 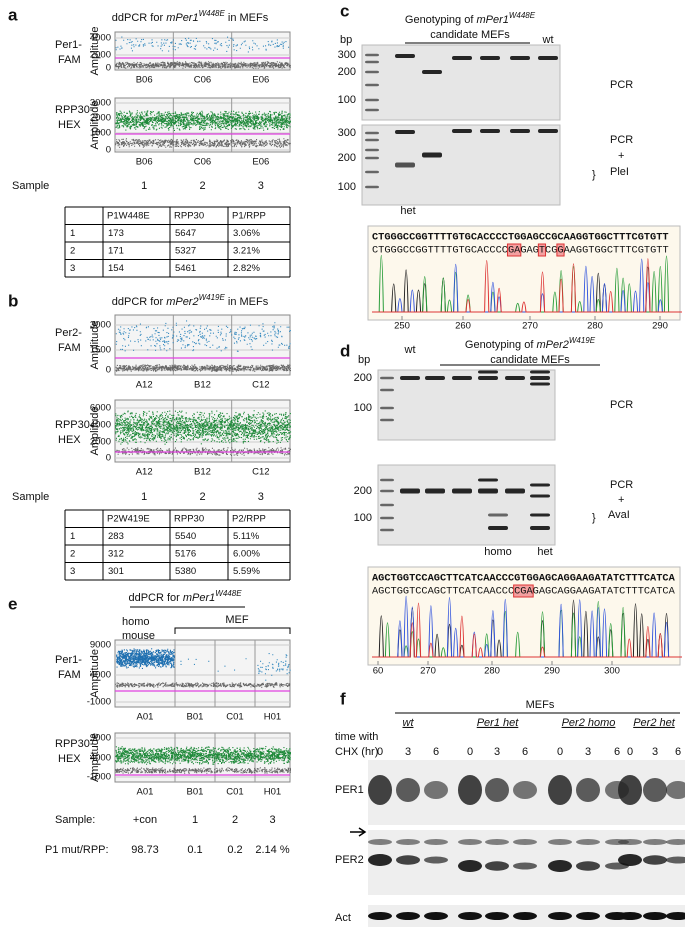 I want to click on sample-label: Sample, so click(x=30, y=186).